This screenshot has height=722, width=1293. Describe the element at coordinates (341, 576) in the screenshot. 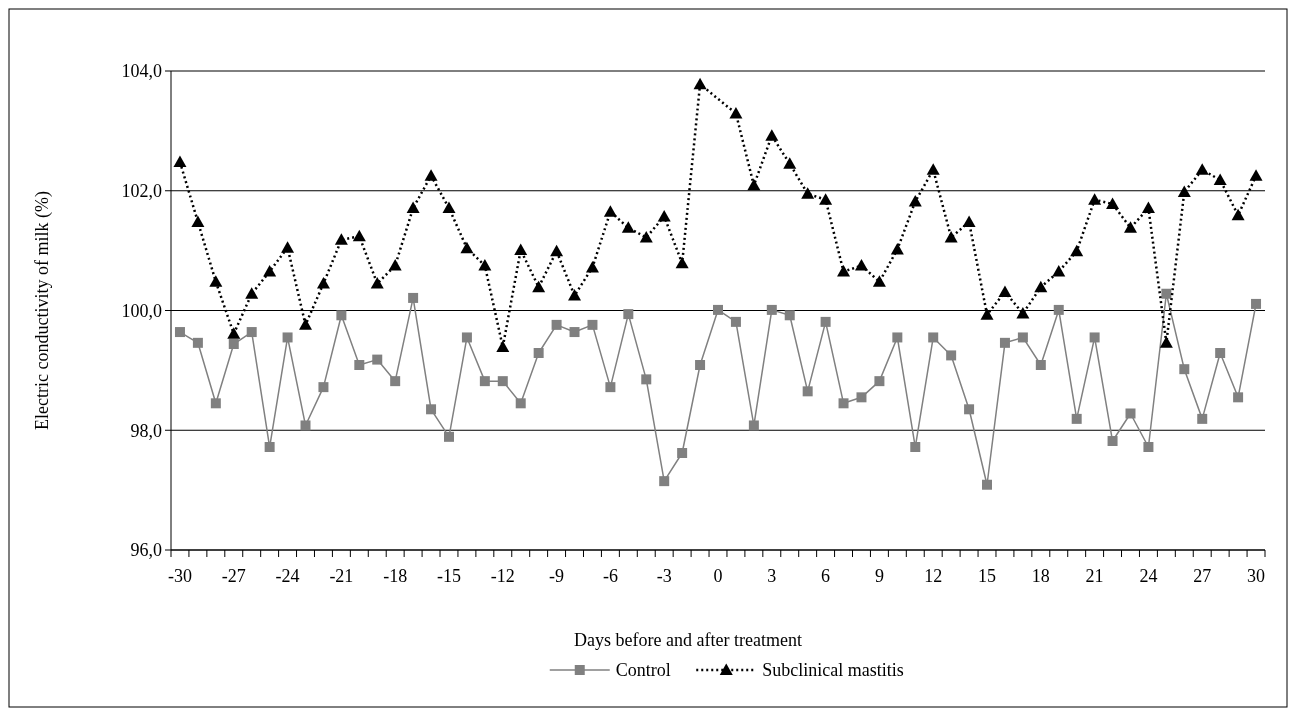

I see `x-tick-label: -21` at that location.